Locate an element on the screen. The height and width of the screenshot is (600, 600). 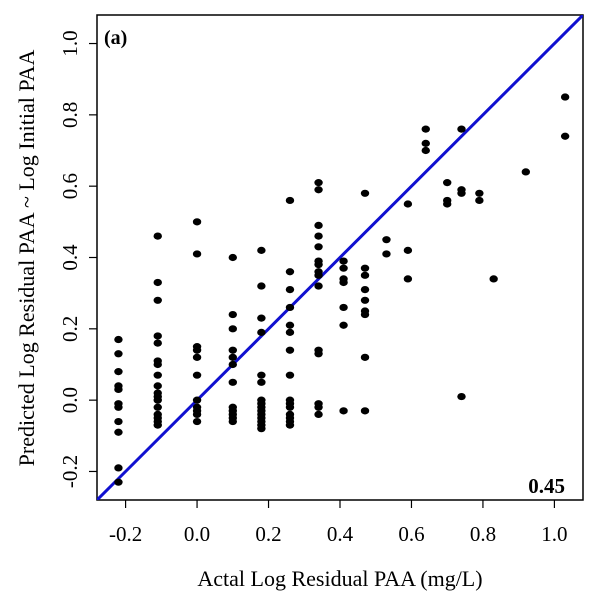
x-tick-label: 0.8 is located at coordinates (483, 534).